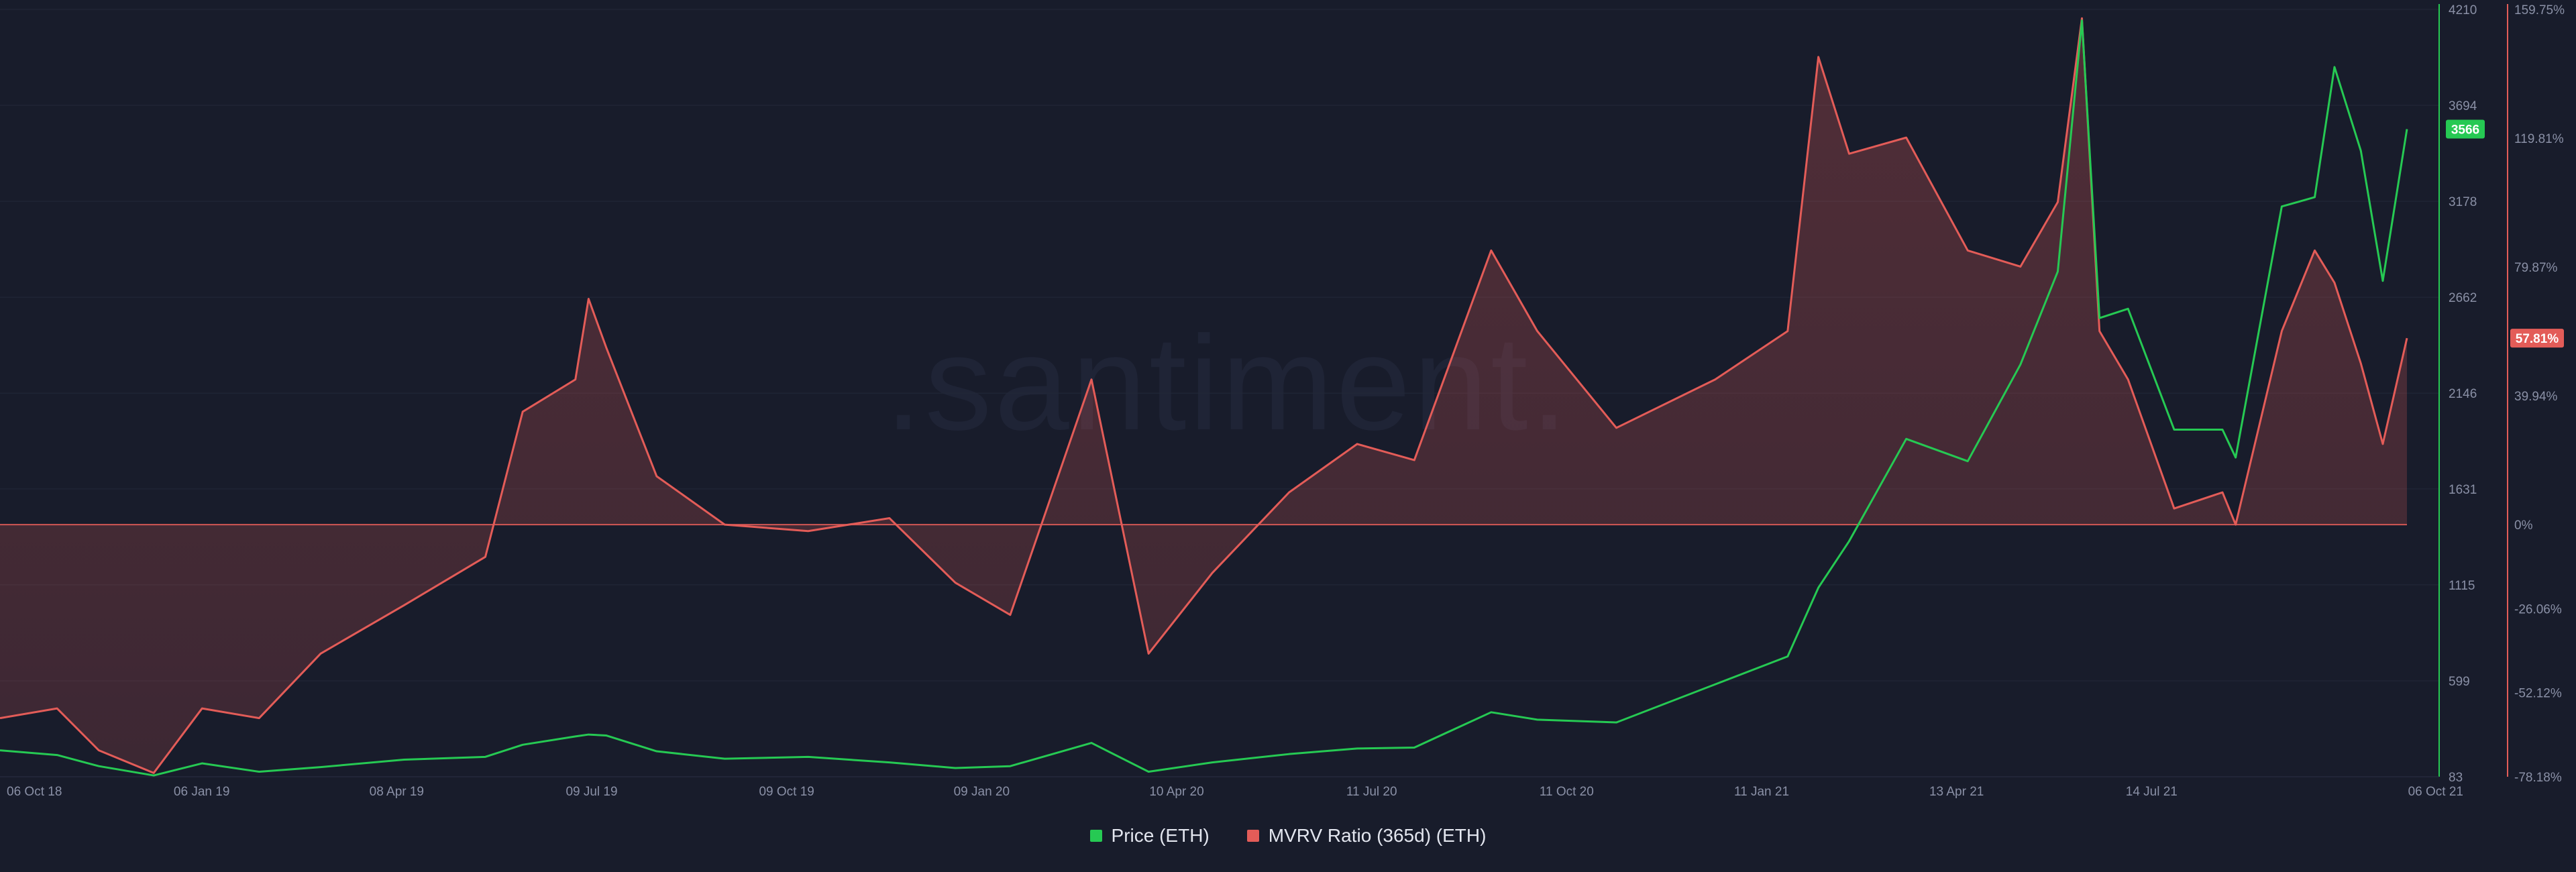  I want to click on x-tick-label: 11 Oct 20, so click(1567, 792).